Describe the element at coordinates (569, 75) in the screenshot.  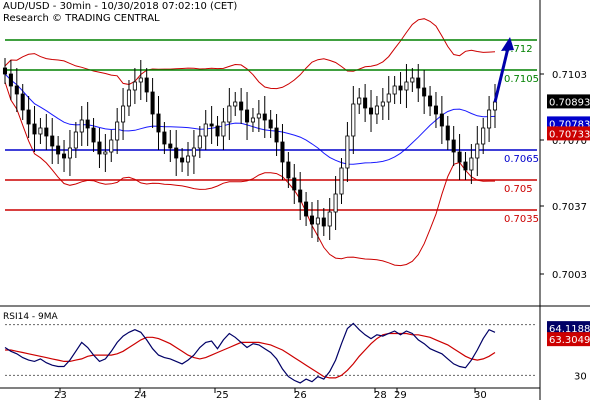
I see `y-tick-label: 0.7103` at that location.